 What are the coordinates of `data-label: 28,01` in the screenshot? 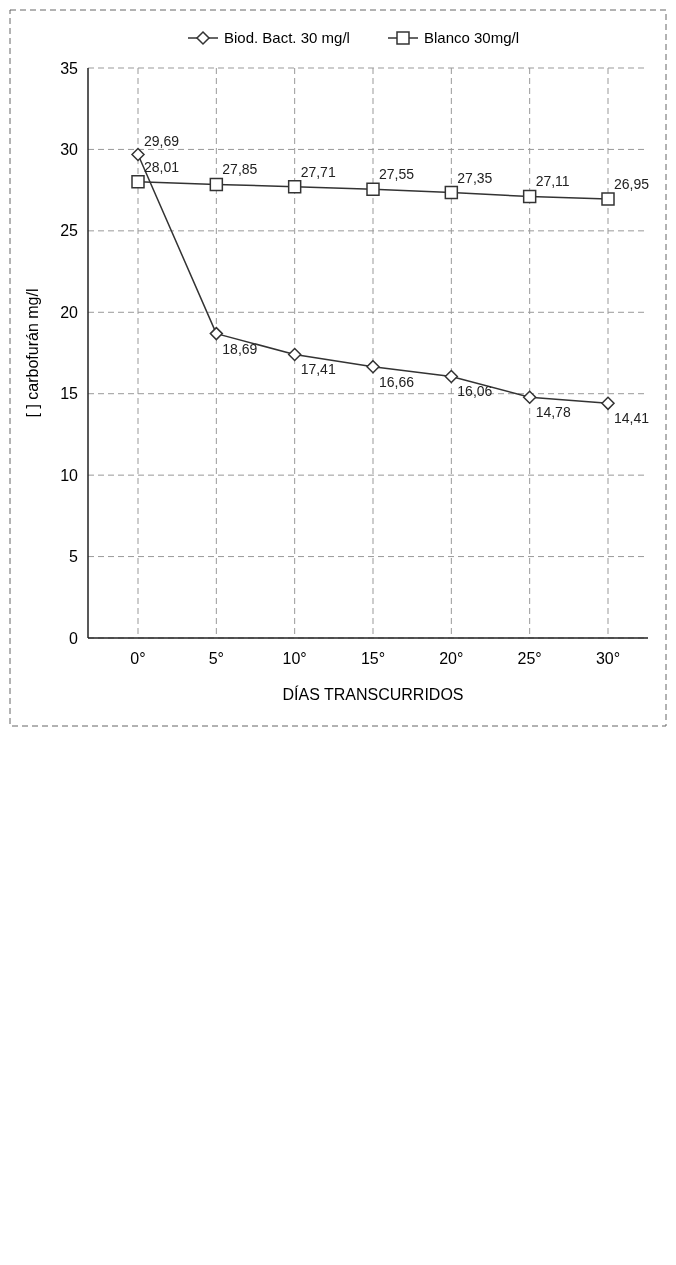 It's located at (162, 166).